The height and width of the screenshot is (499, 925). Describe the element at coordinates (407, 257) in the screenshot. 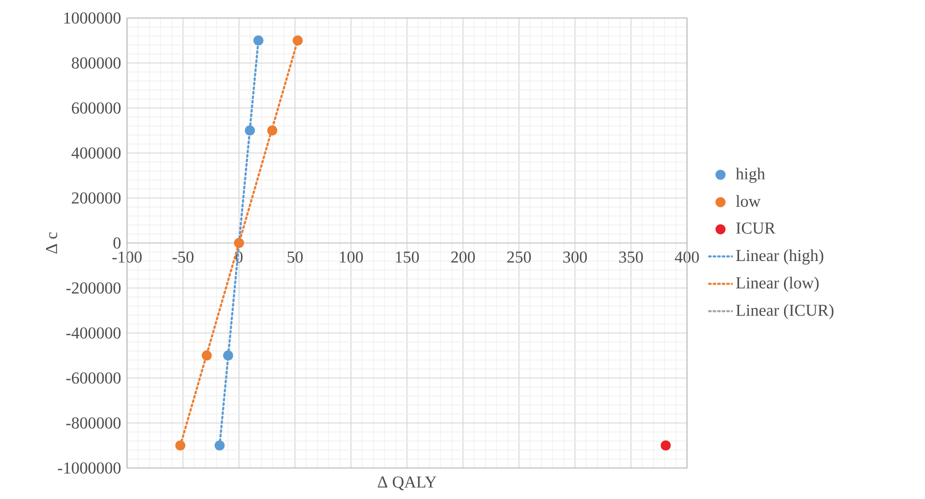

I see `x-tick-label: 150` at that location.